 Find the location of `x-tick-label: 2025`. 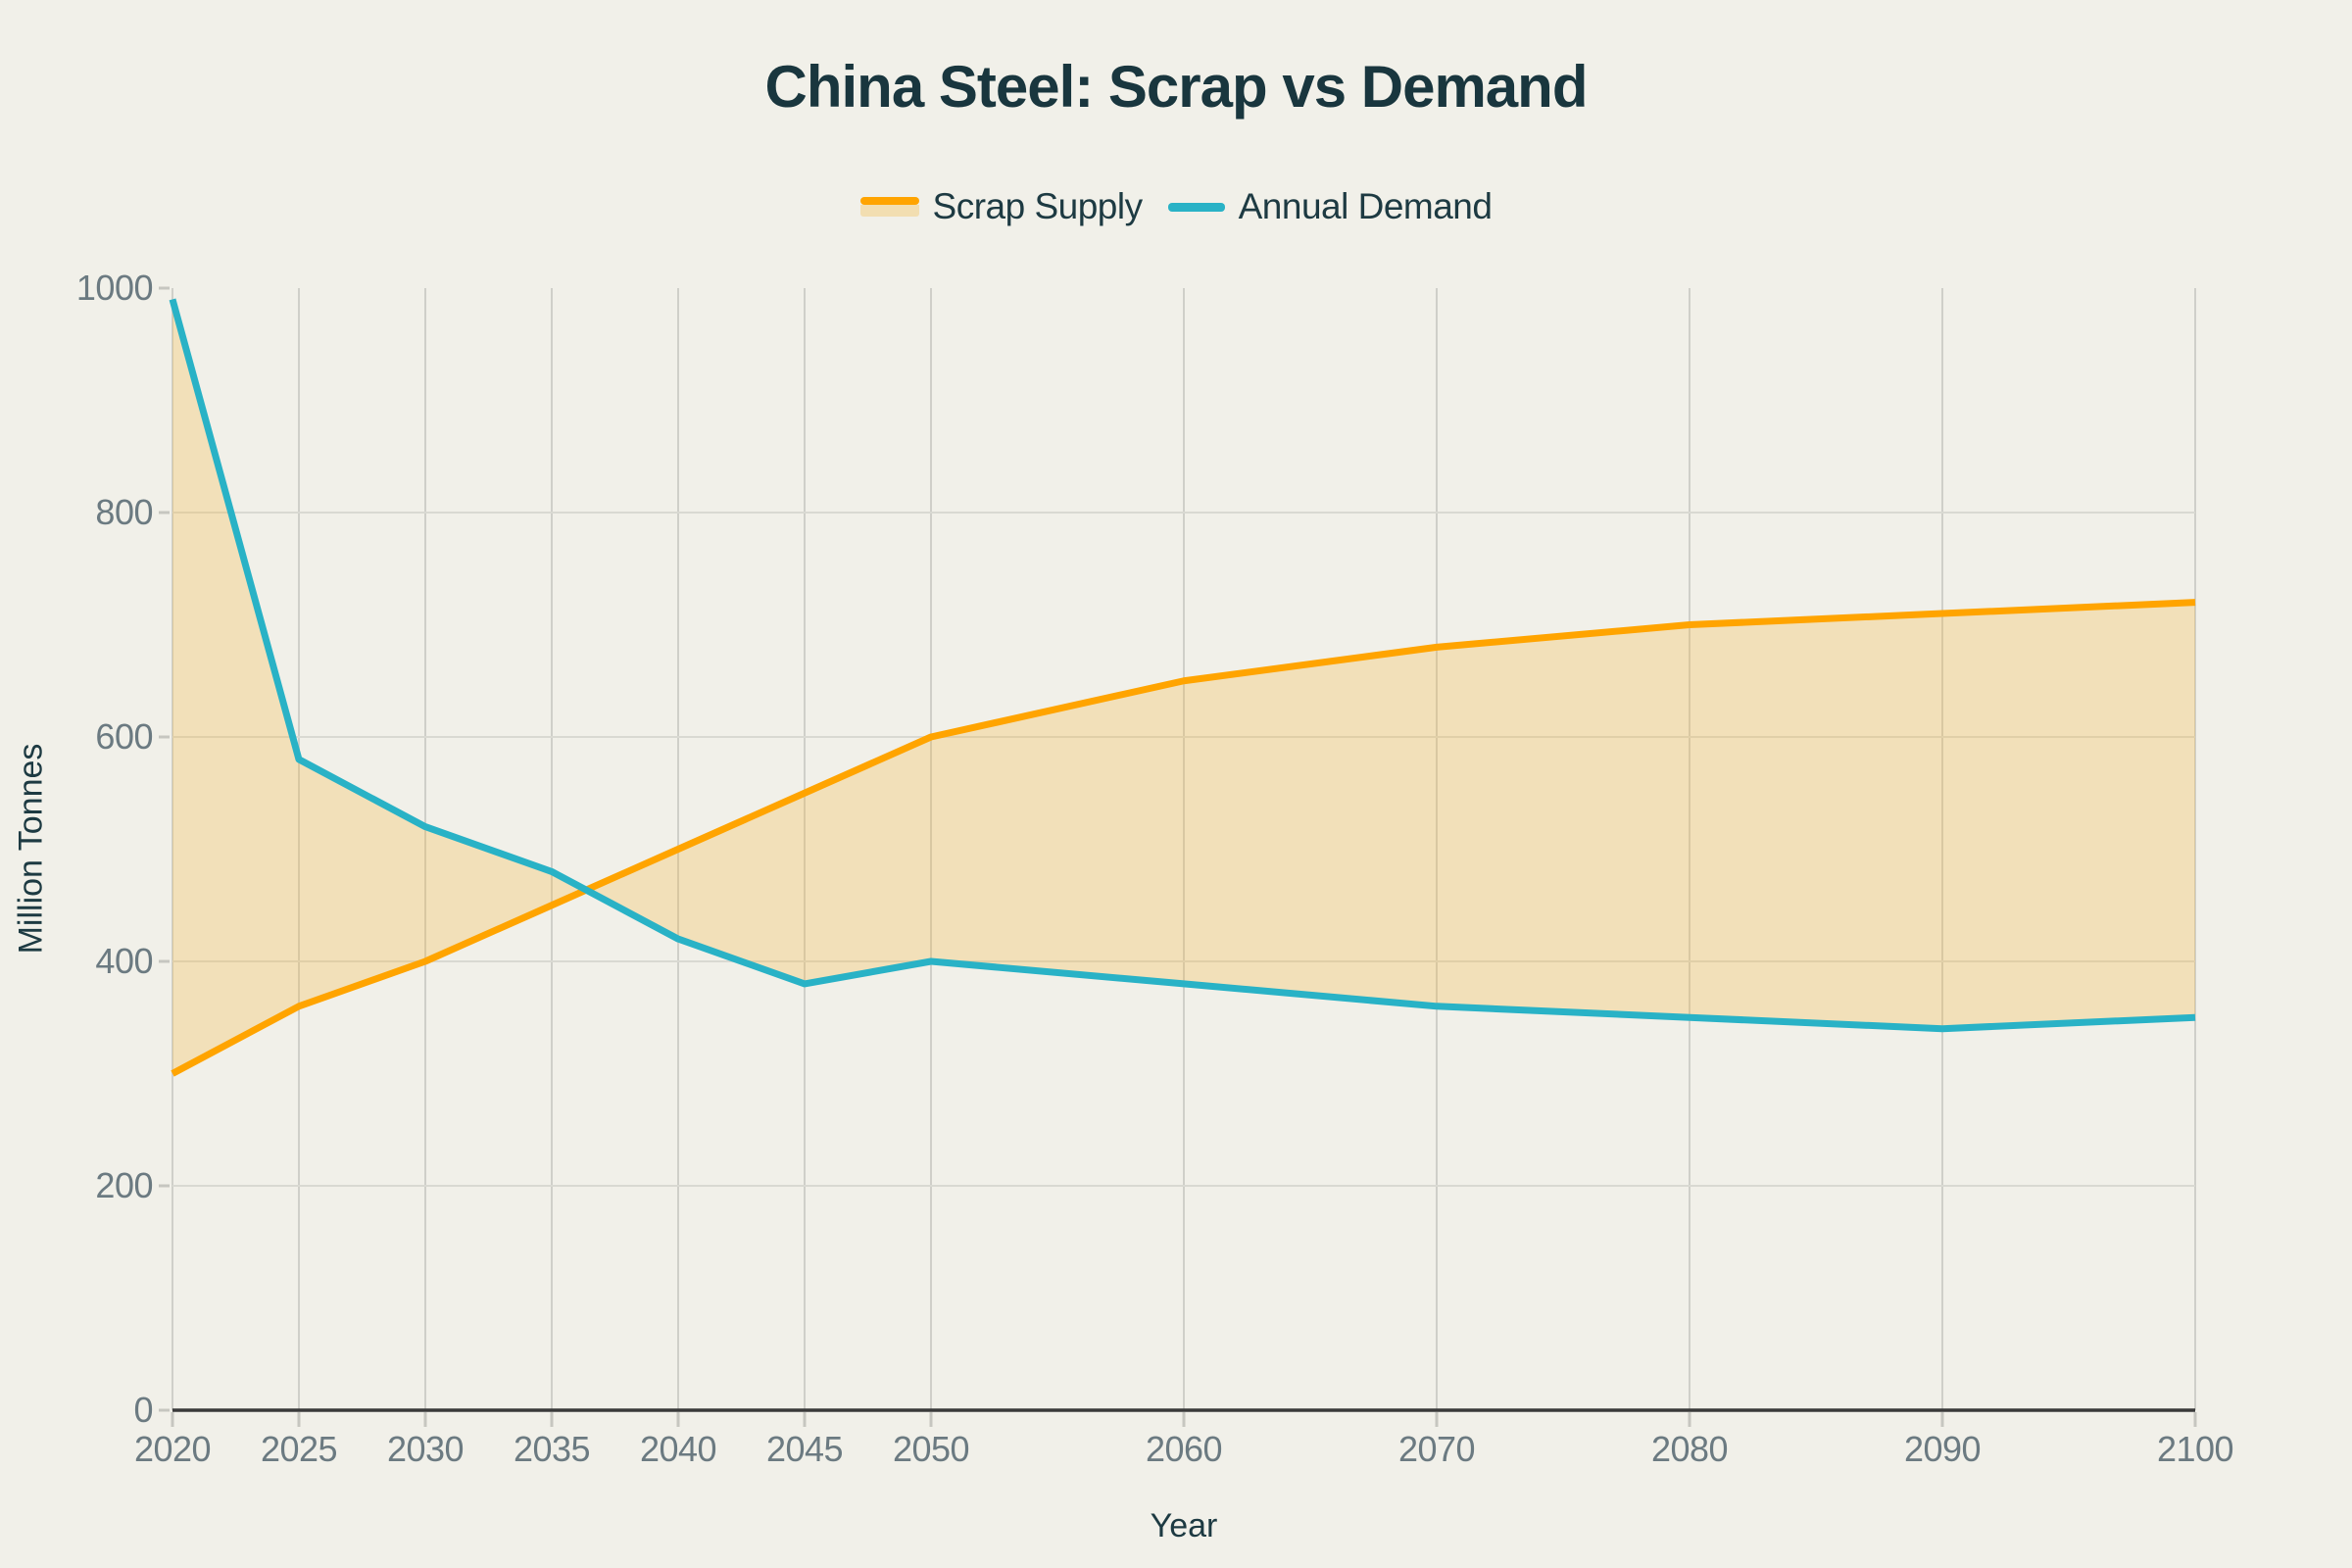

x-tick-label: 2025 is located at coordinates (299, 1449).